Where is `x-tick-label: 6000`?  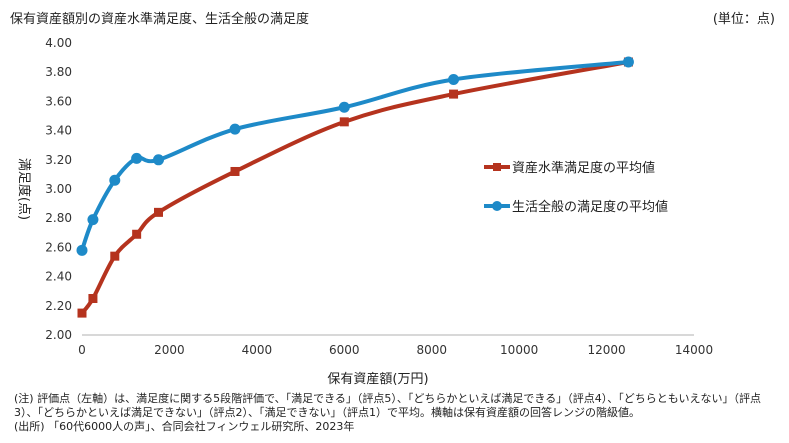
x-tick-label: 6000 is located at coordinates (344, 350).